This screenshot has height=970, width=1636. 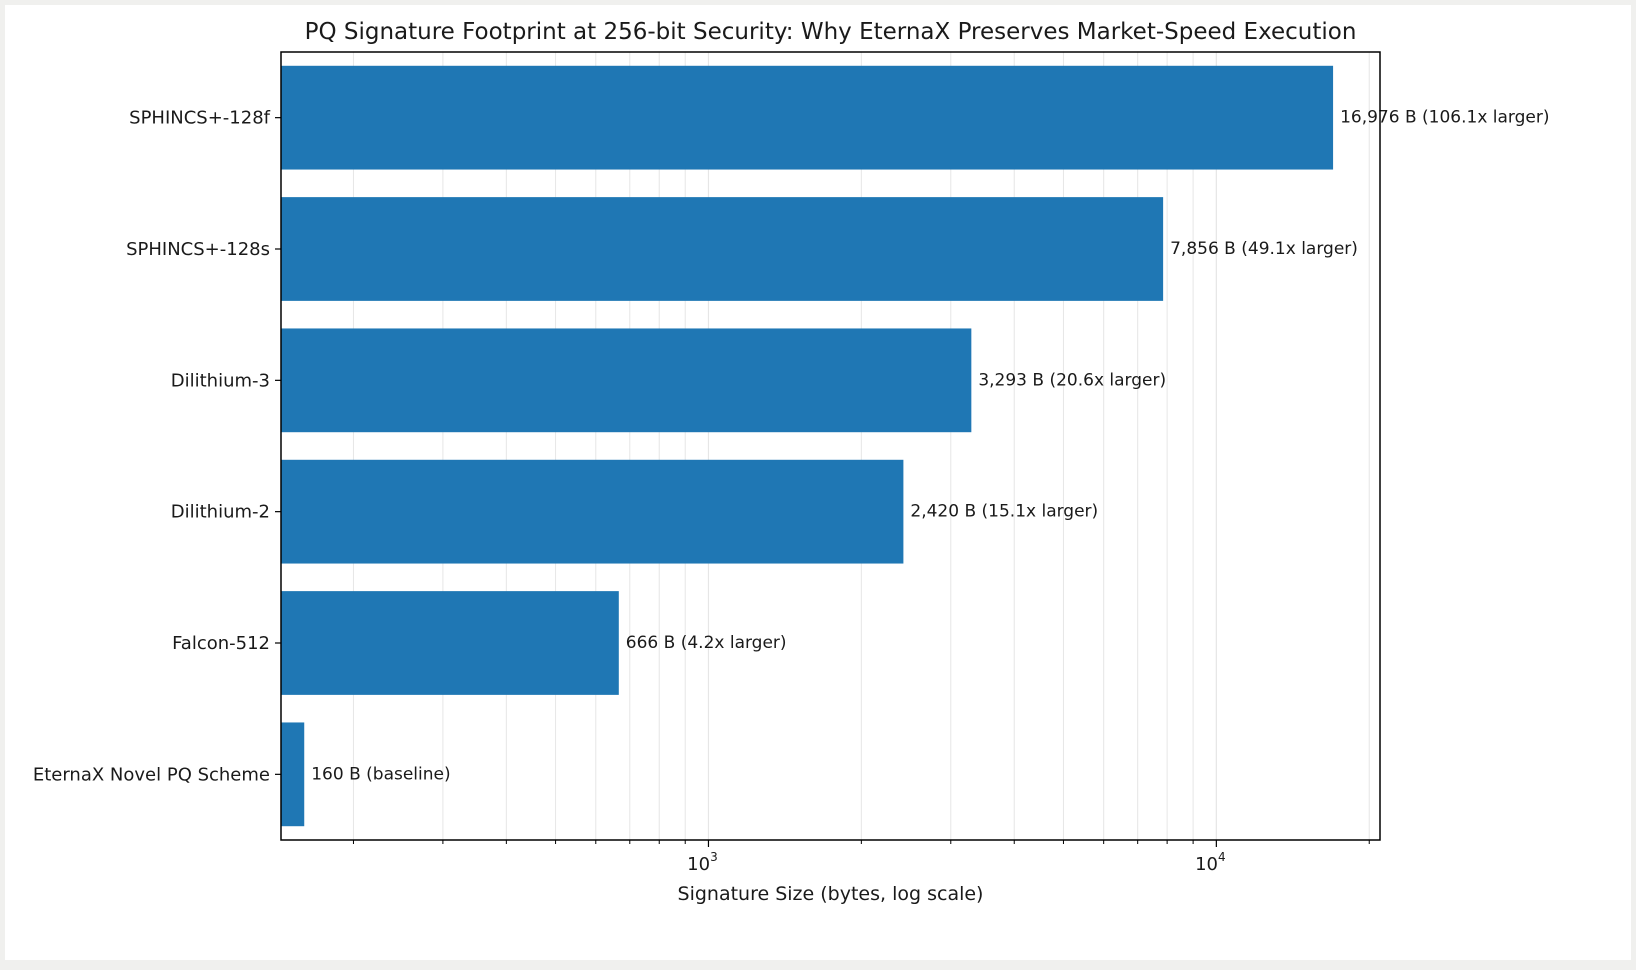 I want to click on x-axis-ticks: 10³ 10⁴, so click(x=861, y=857).